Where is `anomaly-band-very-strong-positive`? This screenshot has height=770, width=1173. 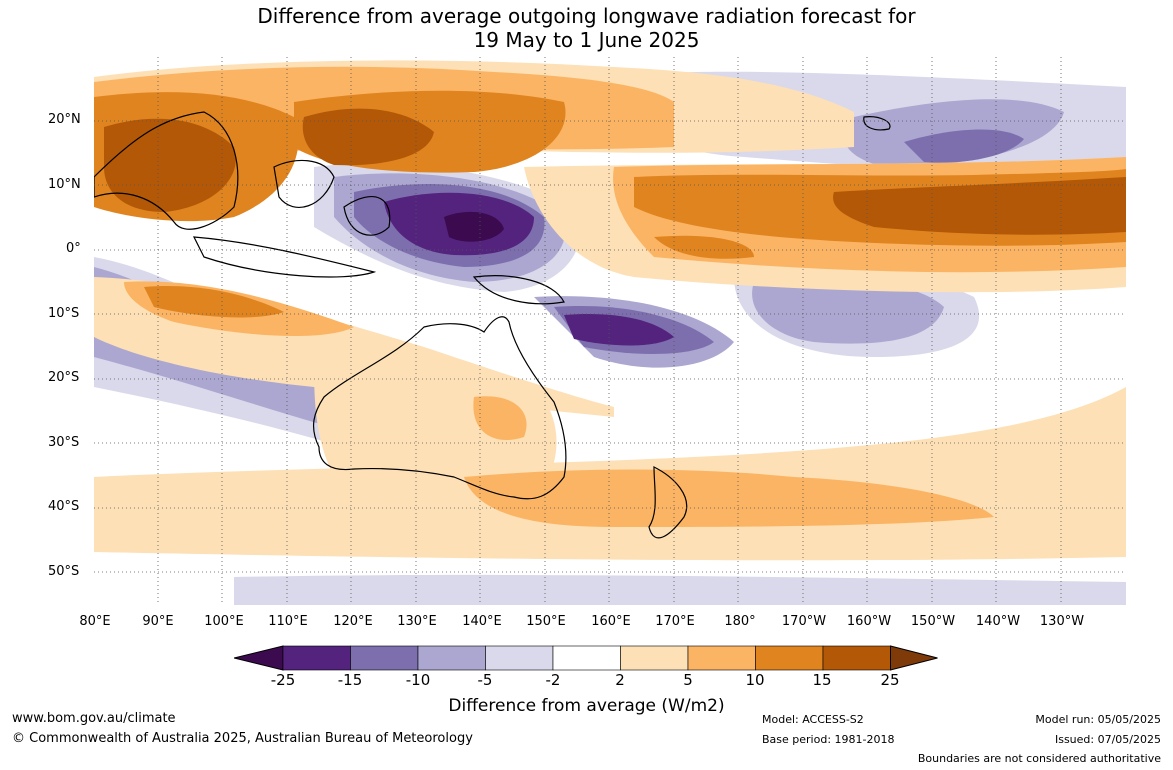 anomaly-band-very-strong-positive is located at coordinates (615, 171).